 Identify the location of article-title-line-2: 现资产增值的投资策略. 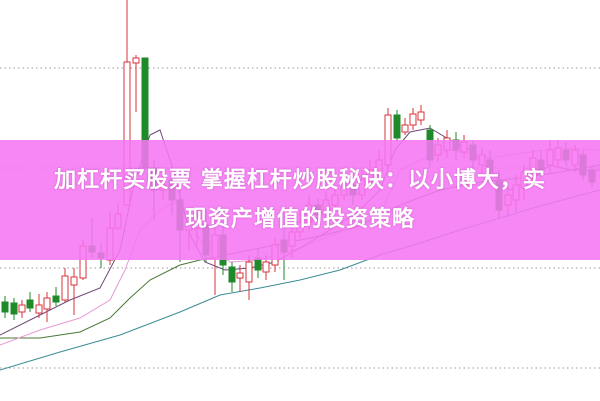
(299, 219).